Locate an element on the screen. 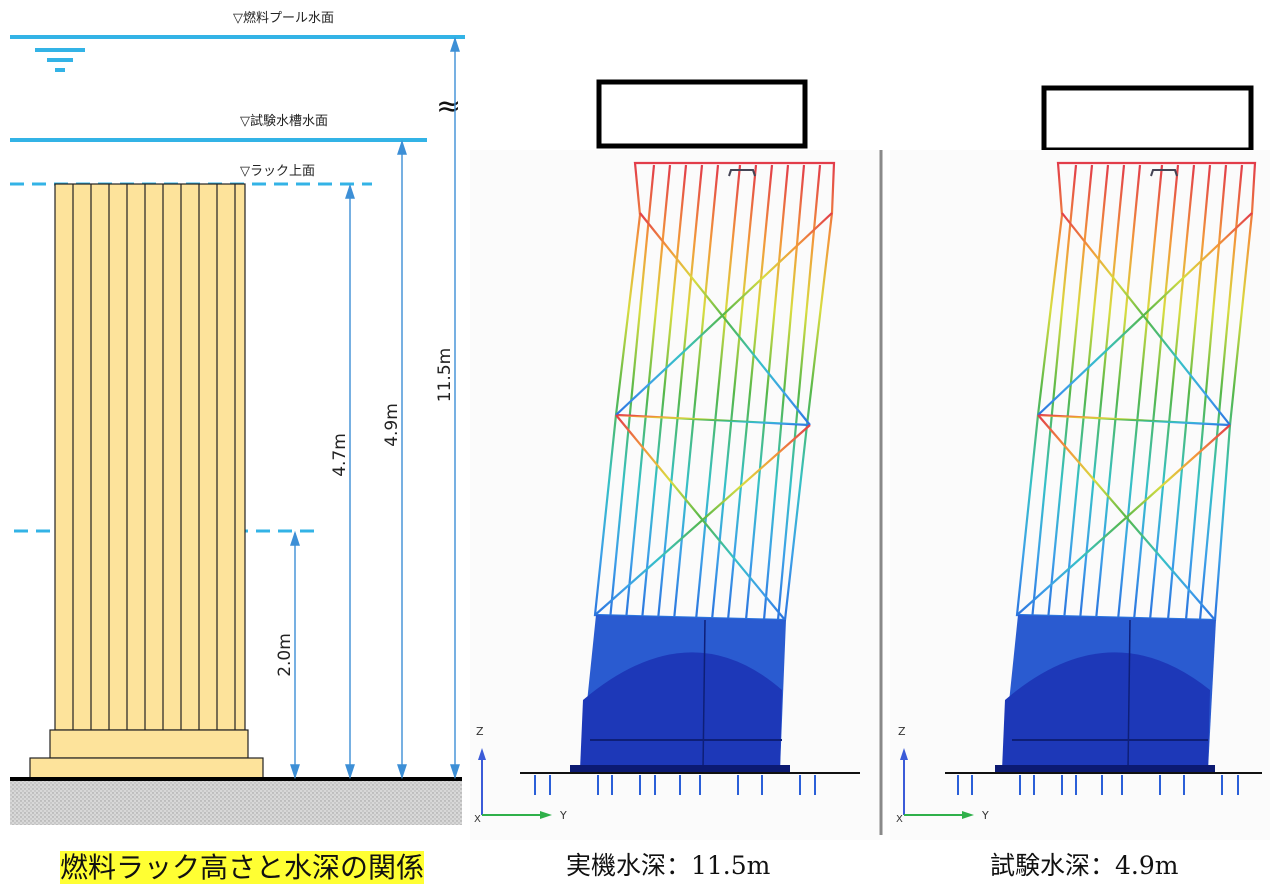  dimension-4-7m: 4.7m is located at coordinates (340, 455).